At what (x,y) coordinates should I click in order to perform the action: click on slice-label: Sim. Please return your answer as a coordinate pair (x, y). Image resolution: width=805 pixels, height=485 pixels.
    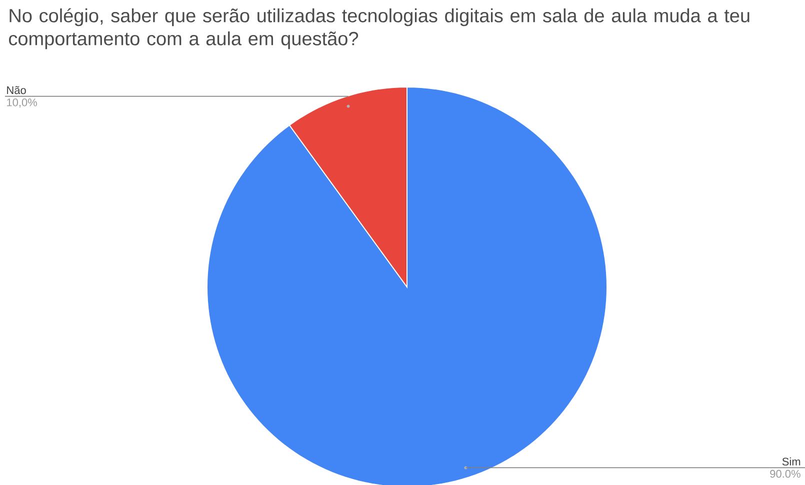
    Looking at the image, I should click on (791, 461).